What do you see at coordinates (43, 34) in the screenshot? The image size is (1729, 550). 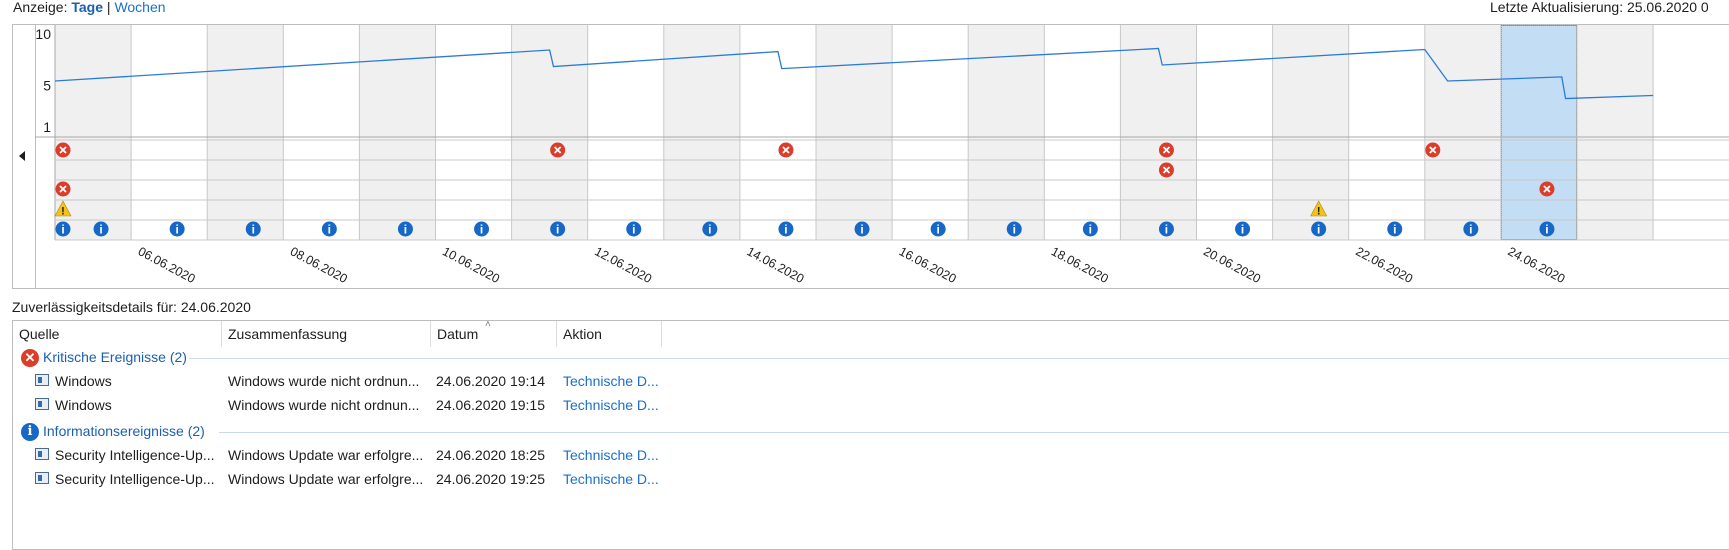 I see `y-tick-label: 10` at bounding box center [43, 34].